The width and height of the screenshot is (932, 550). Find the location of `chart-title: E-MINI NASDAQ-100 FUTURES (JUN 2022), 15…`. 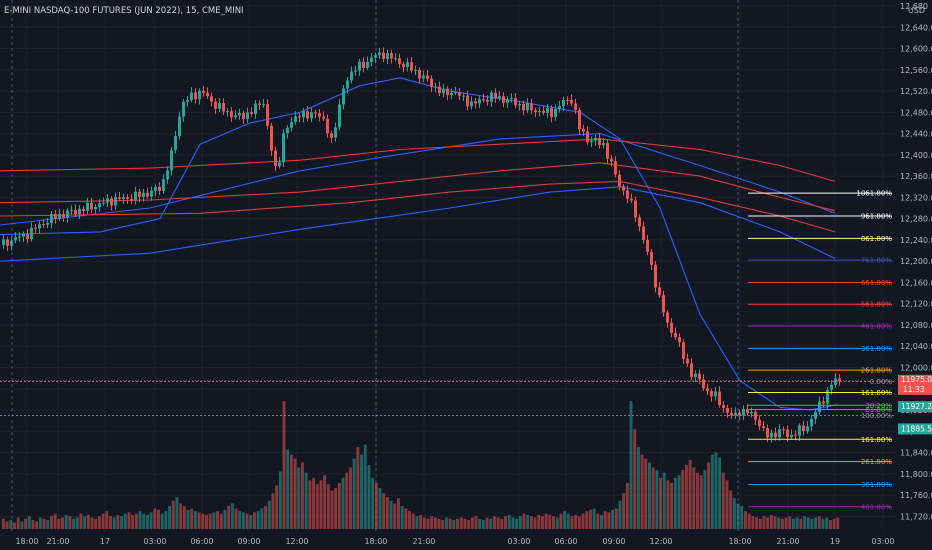

chart-title: E-MINI NASDAQ-100 FUTURES (JUN 2022), 15… is located at coordinates (124, 11).